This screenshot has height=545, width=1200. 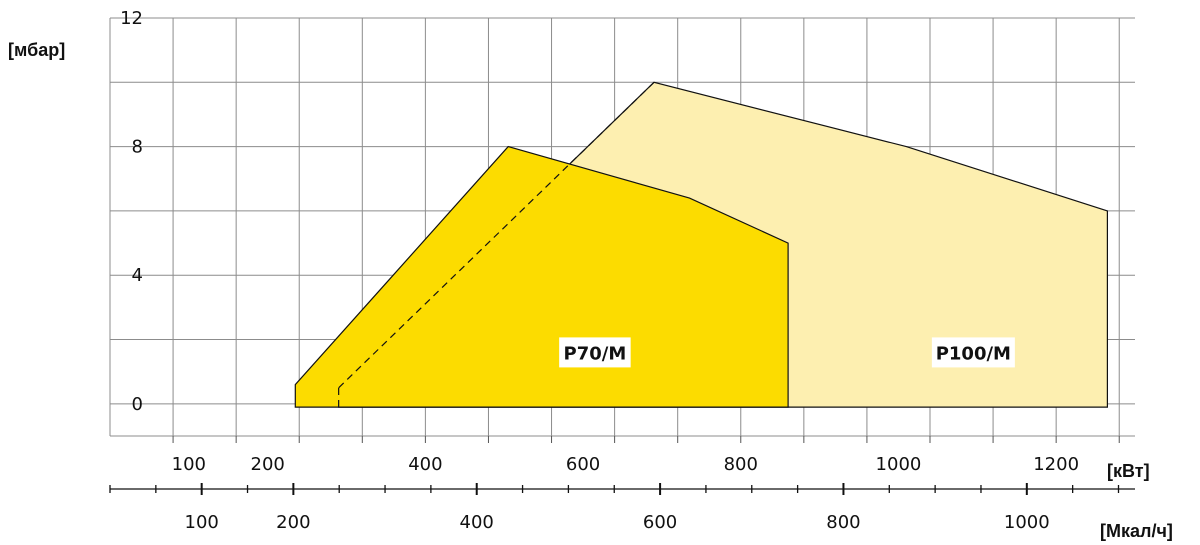 I want to click on y-tick-label: 0, so click(x=137, y=404).